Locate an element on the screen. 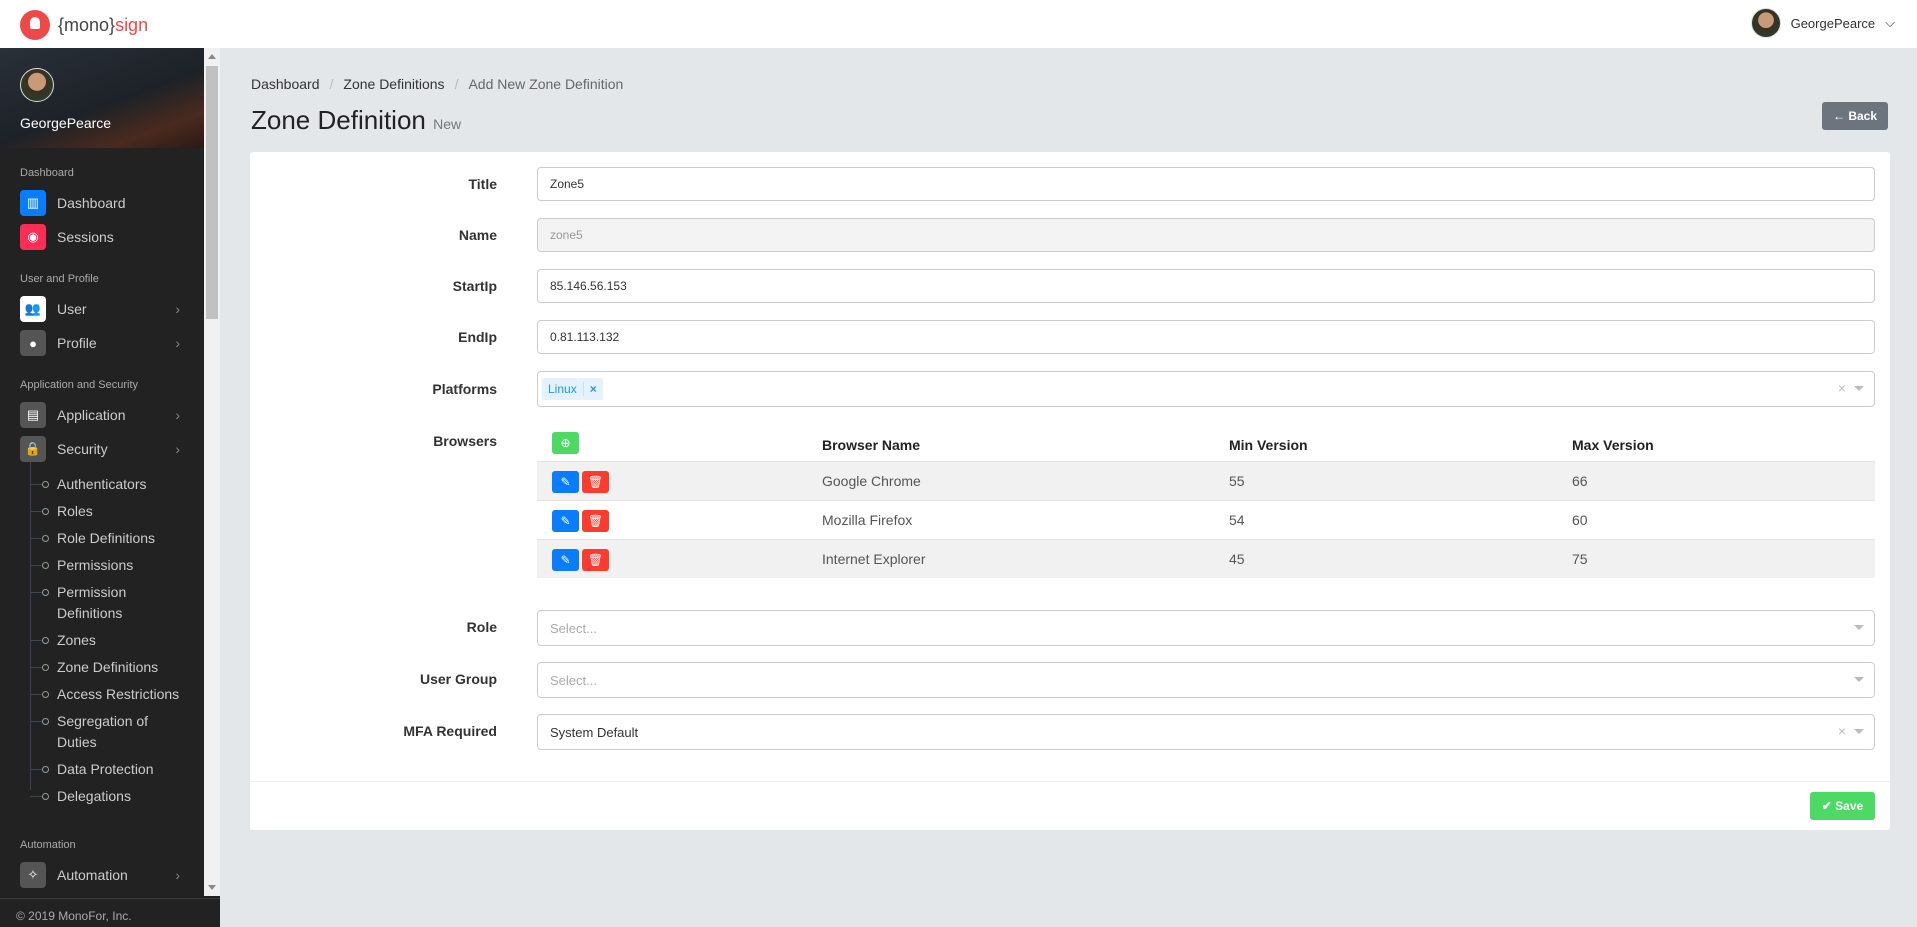 The image size is (1917, 927). sidebar-subitem-role-definitions: Role Definitions is located at coordinates (108, 538).